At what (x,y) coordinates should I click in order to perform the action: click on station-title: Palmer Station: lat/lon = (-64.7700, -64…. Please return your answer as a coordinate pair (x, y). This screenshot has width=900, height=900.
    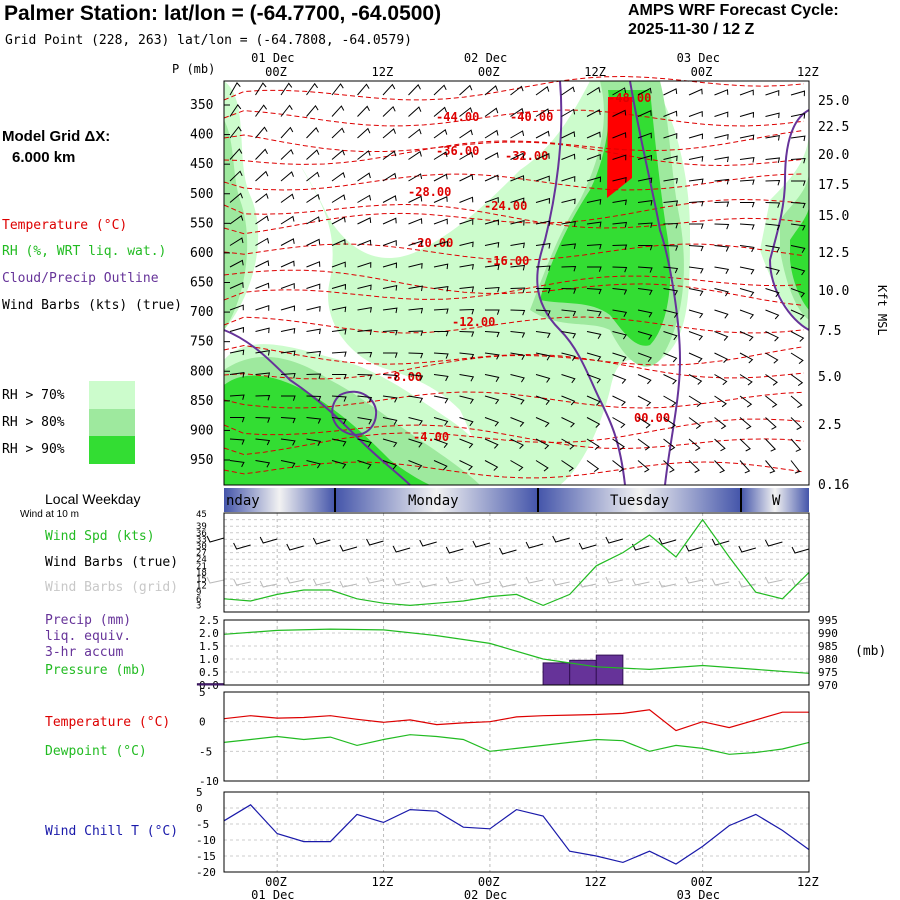
    Looking at the image, I should click on (223, 13).